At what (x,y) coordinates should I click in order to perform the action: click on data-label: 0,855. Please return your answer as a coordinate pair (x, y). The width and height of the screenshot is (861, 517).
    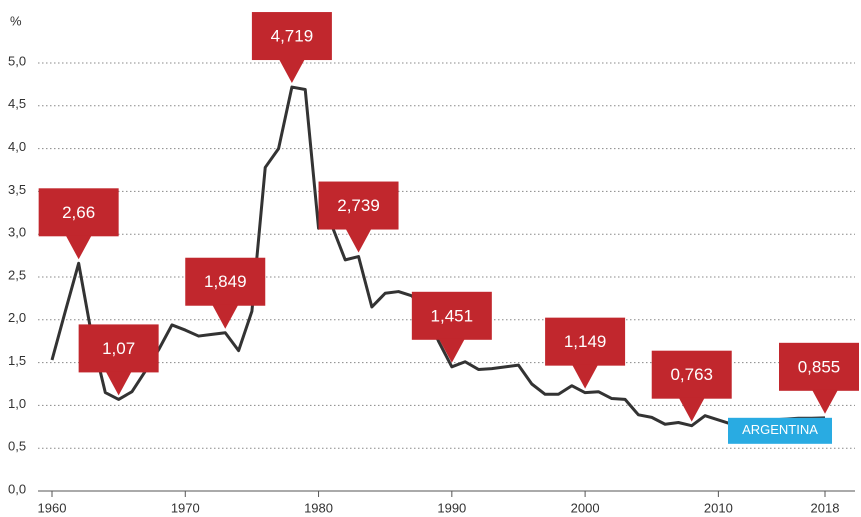
    Looking at the image, I should click on (819, 366).